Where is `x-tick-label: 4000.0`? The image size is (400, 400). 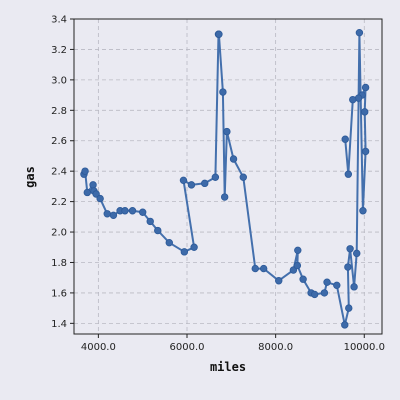
x-tick-label: 4000.0 is located at coordinates (98, 347).